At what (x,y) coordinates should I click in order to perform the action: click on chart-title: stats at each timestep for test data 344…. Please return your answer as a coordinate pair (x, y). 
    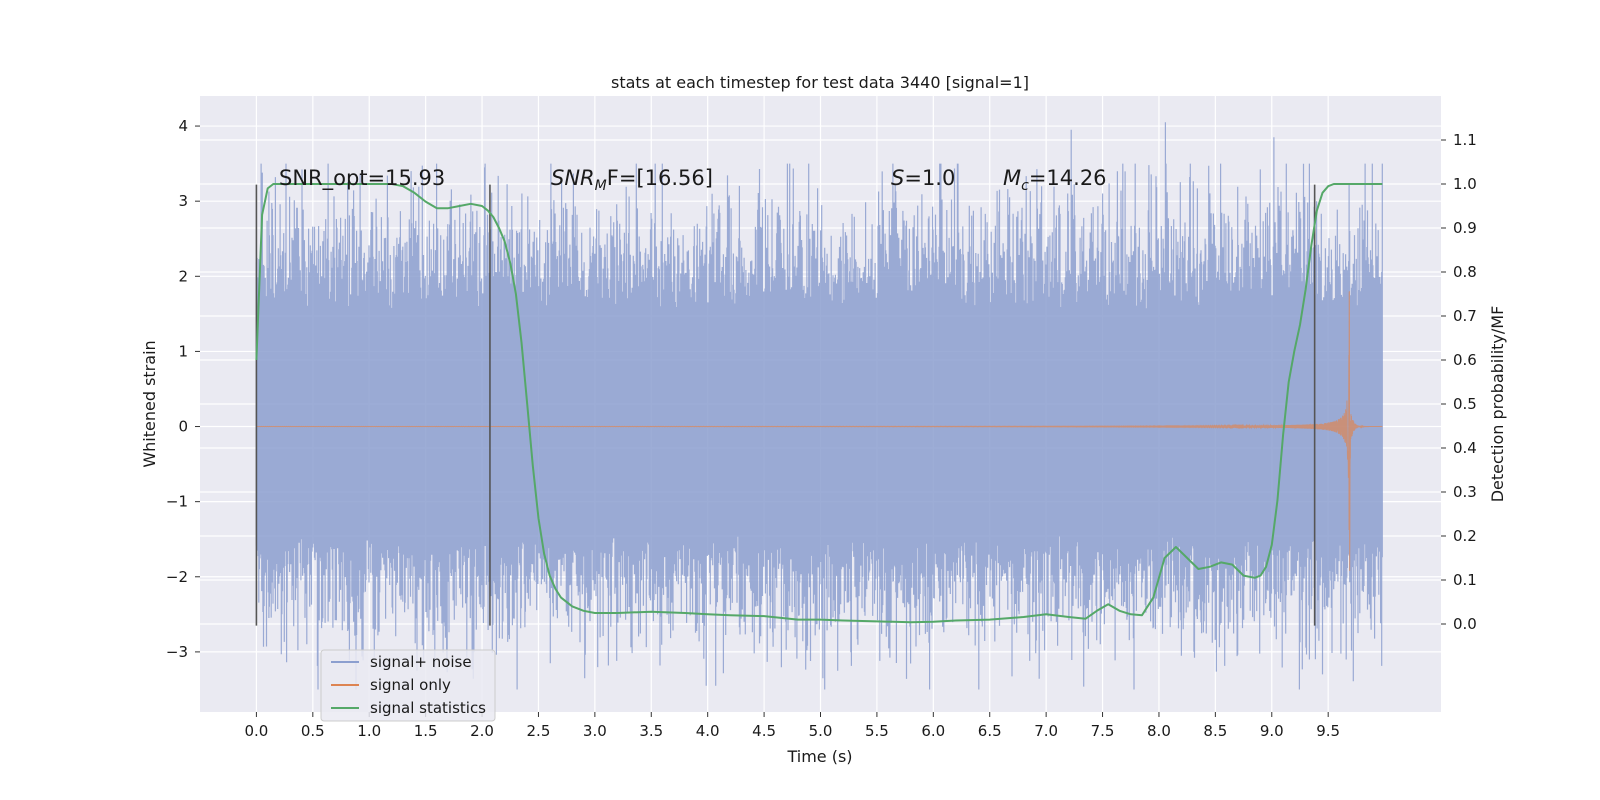
    Looking at the image, I should click on (820, 82).